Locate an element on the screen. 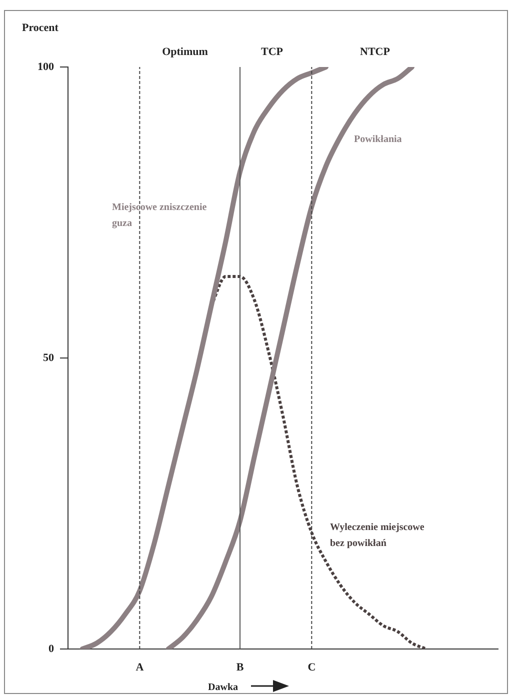 The width and height of the screenshot is (510, 699). text: TCP is located at coordinates (272, 52).